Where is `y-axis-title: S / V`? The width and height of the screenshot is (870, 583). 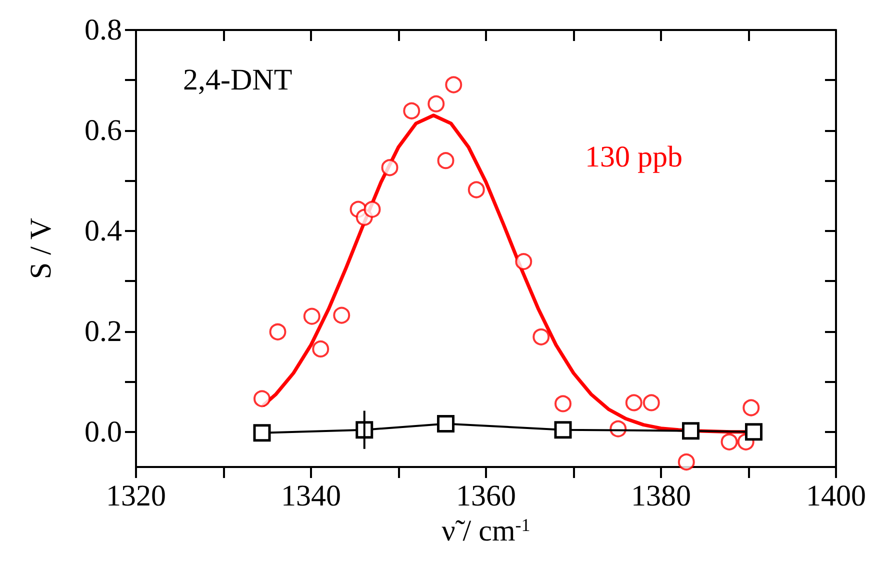
y-axis-title: S / V is located at coordinates (41, 249).